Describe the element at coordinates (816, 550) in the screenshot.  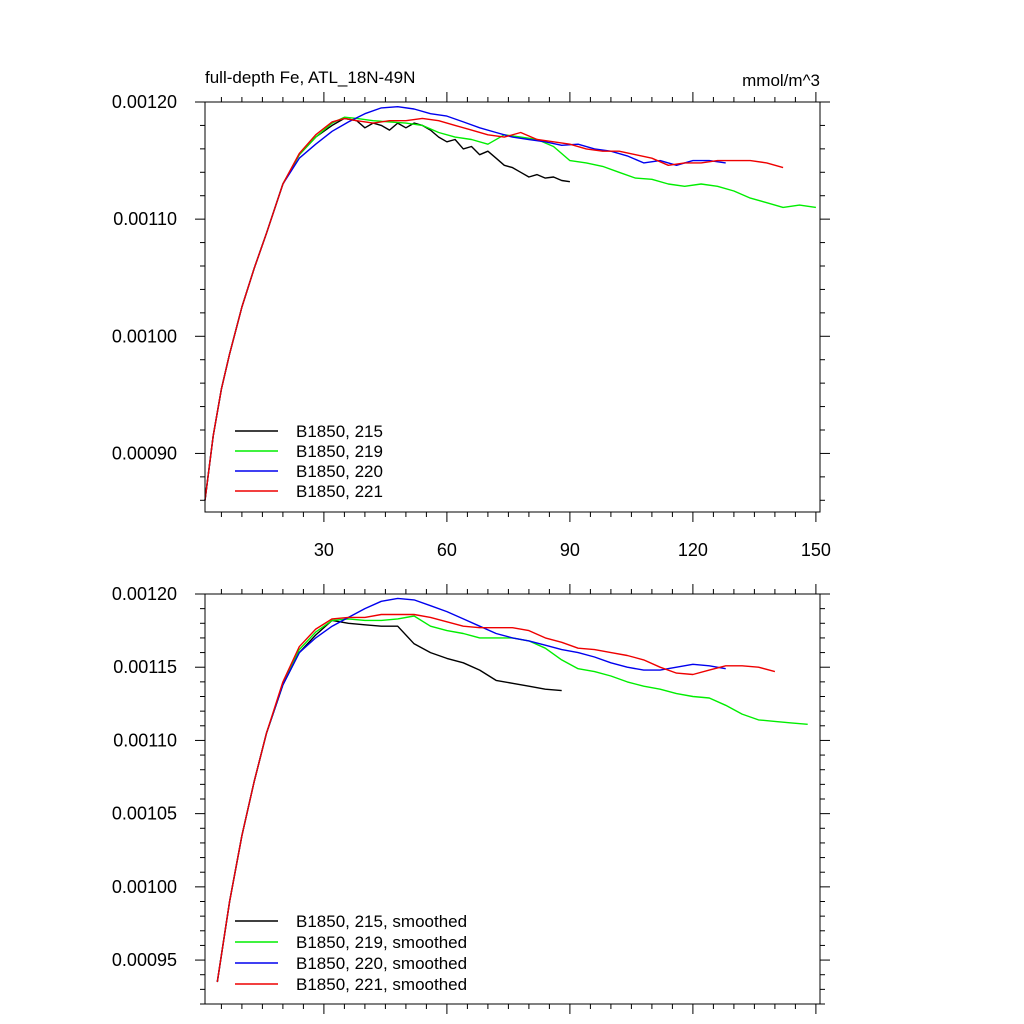
I see `x-tick-label: 150` at that location.